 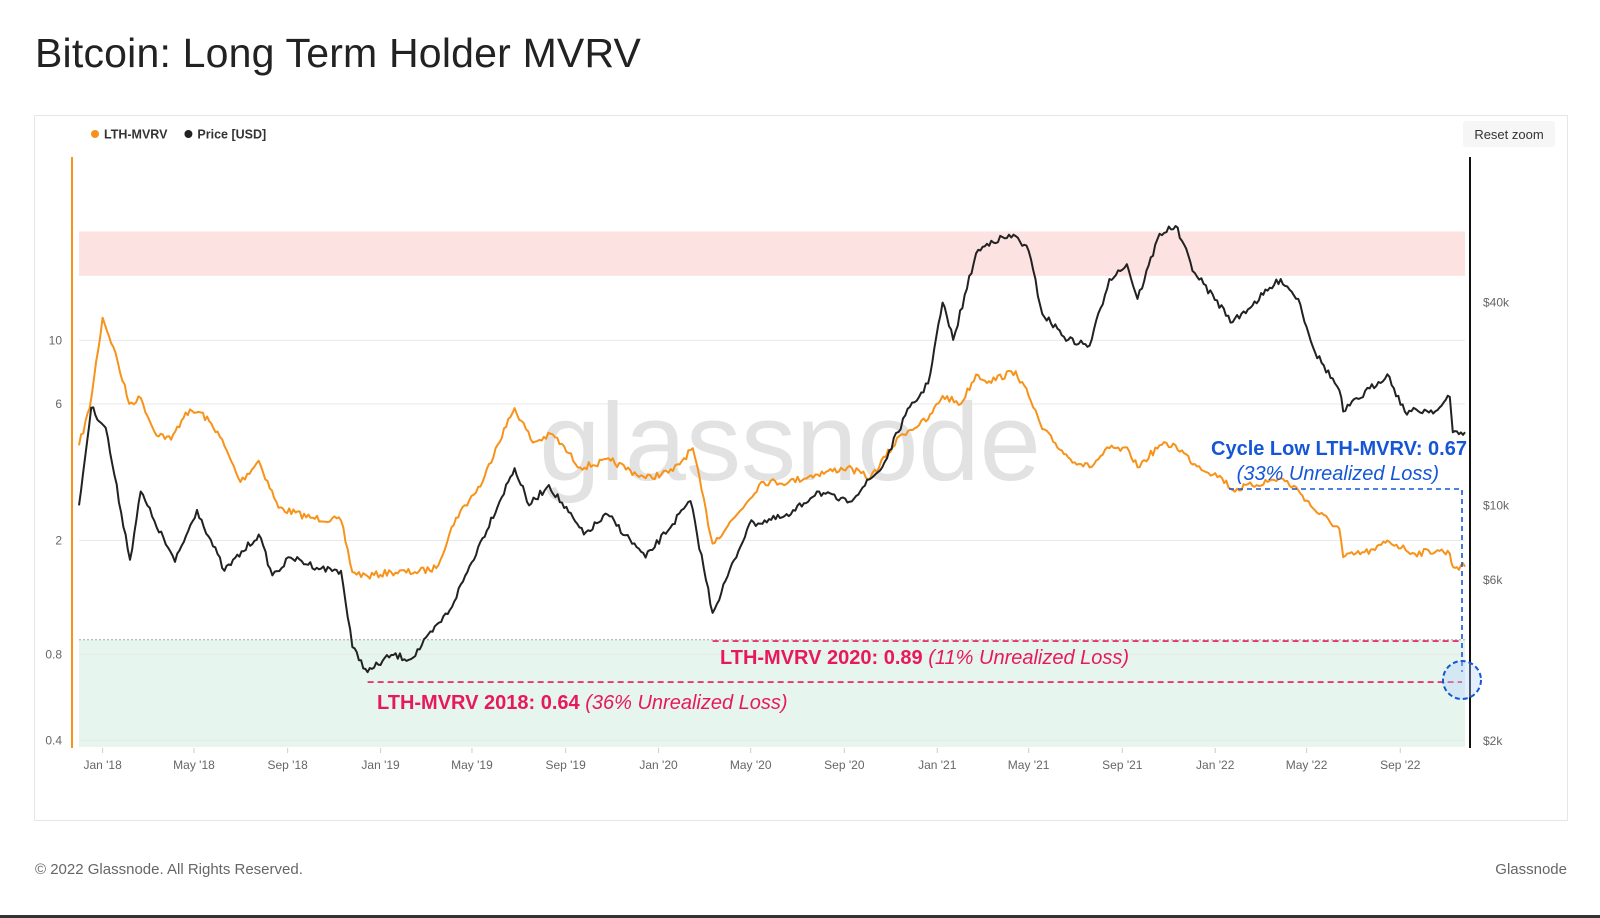 What do you see at coordinates (1339, 449) in the screenshot?
I see `annotation-cycle-low-title: Cycle Low LTH-MVRV: 0.67` at bounding box center [1339, 449].